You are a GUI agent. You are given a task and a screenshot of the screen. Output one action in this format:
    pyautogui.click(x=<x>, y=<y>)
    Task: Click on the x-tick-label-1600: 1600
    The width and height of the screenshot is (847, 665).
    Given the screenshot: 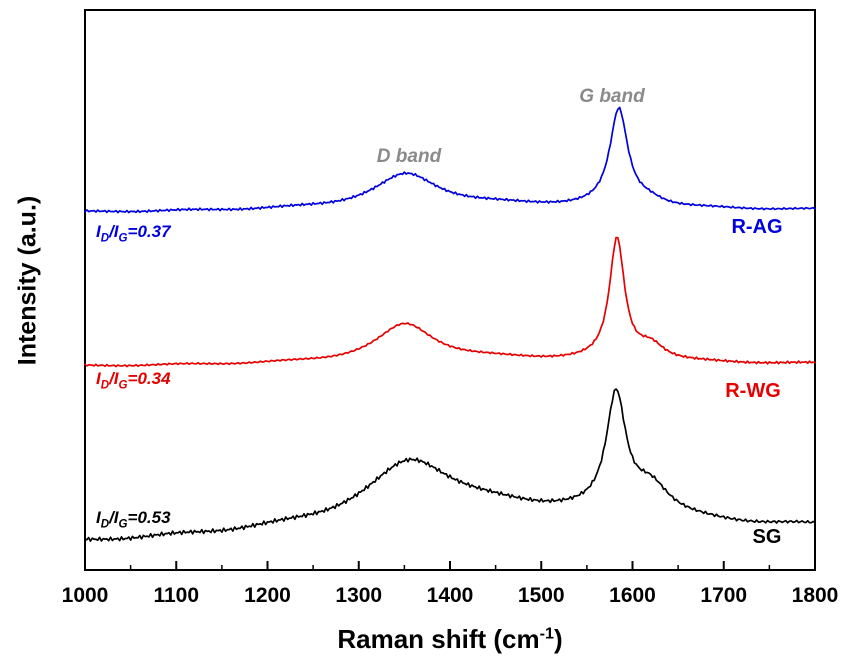 What is the action you would take?
    pyautogui.click(x=632, y=595)
    